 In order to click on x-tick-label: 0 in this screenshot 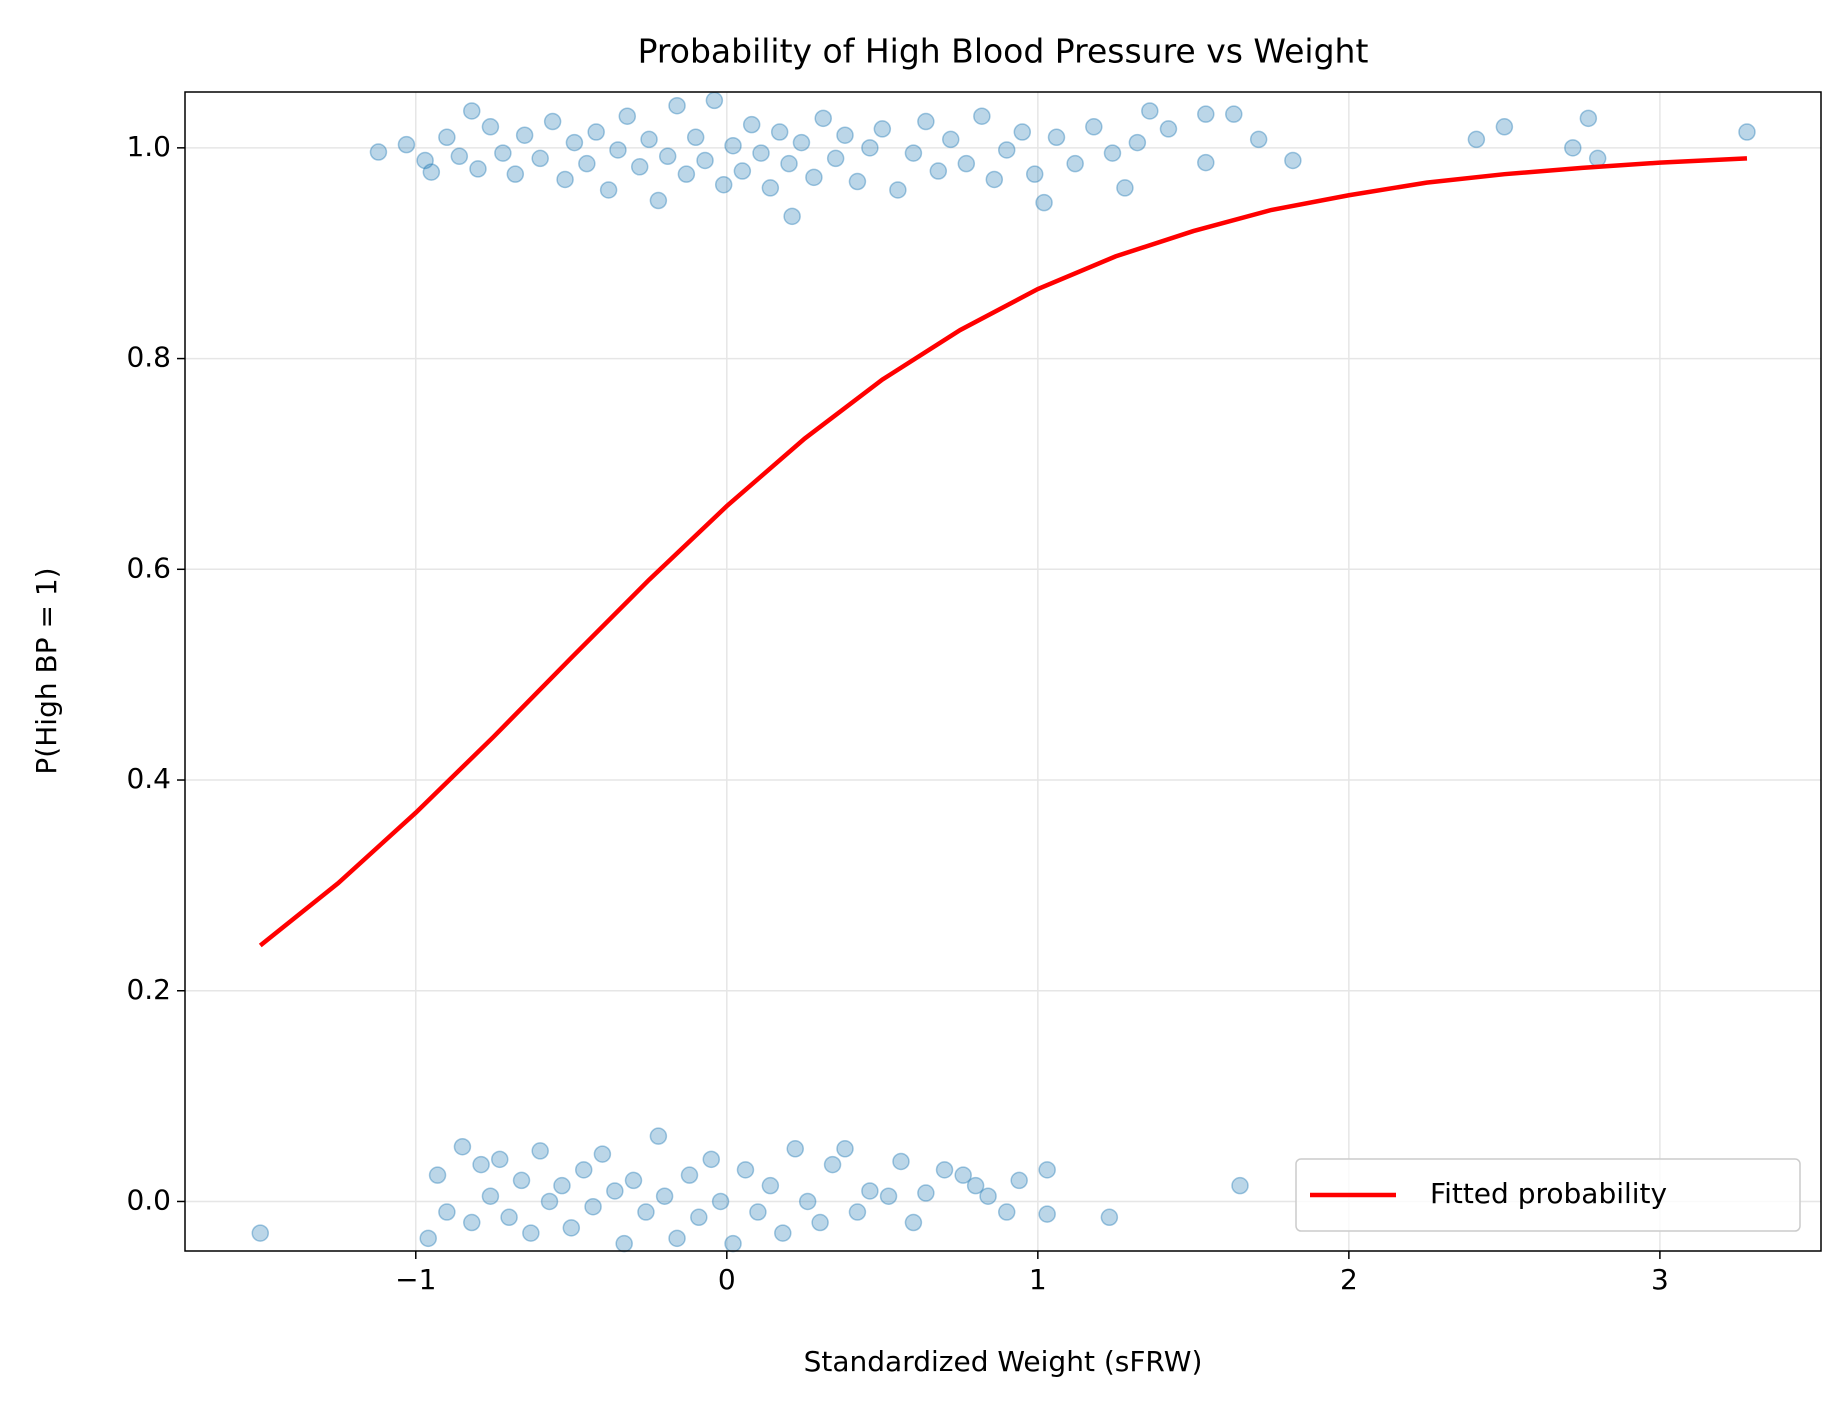, I will do `click(727, 1279)`.